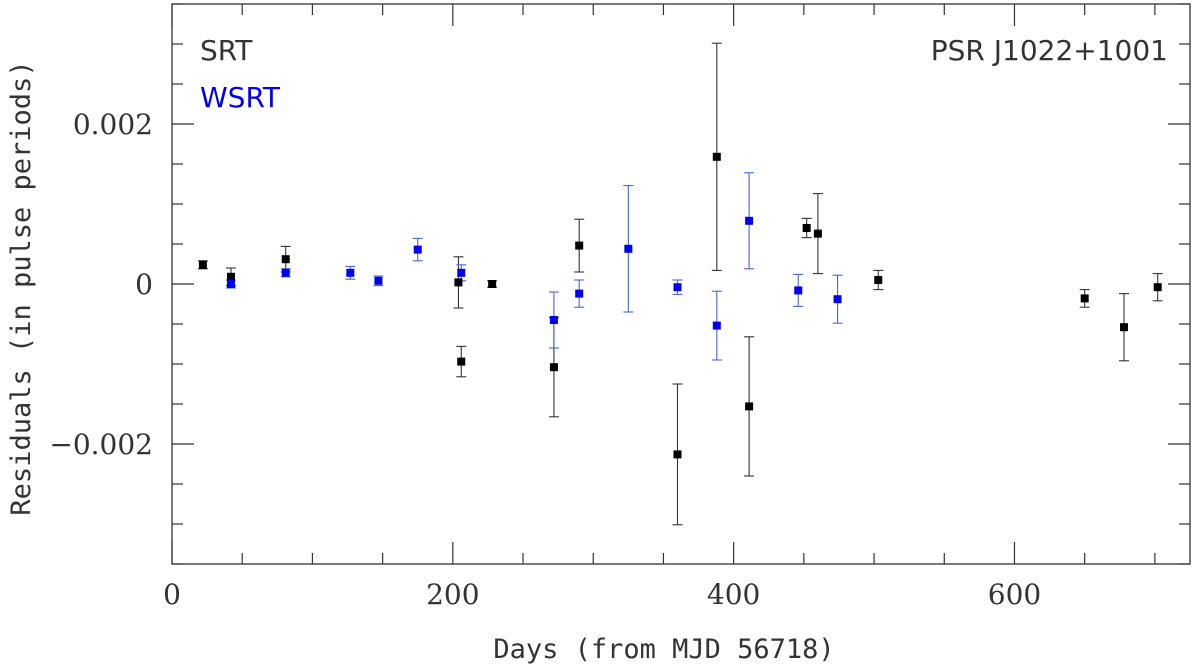  What do you see at coordinates (733, 594) in the screenshot?
I see `x-tick-label: 400` at bounding box center [733, 594].